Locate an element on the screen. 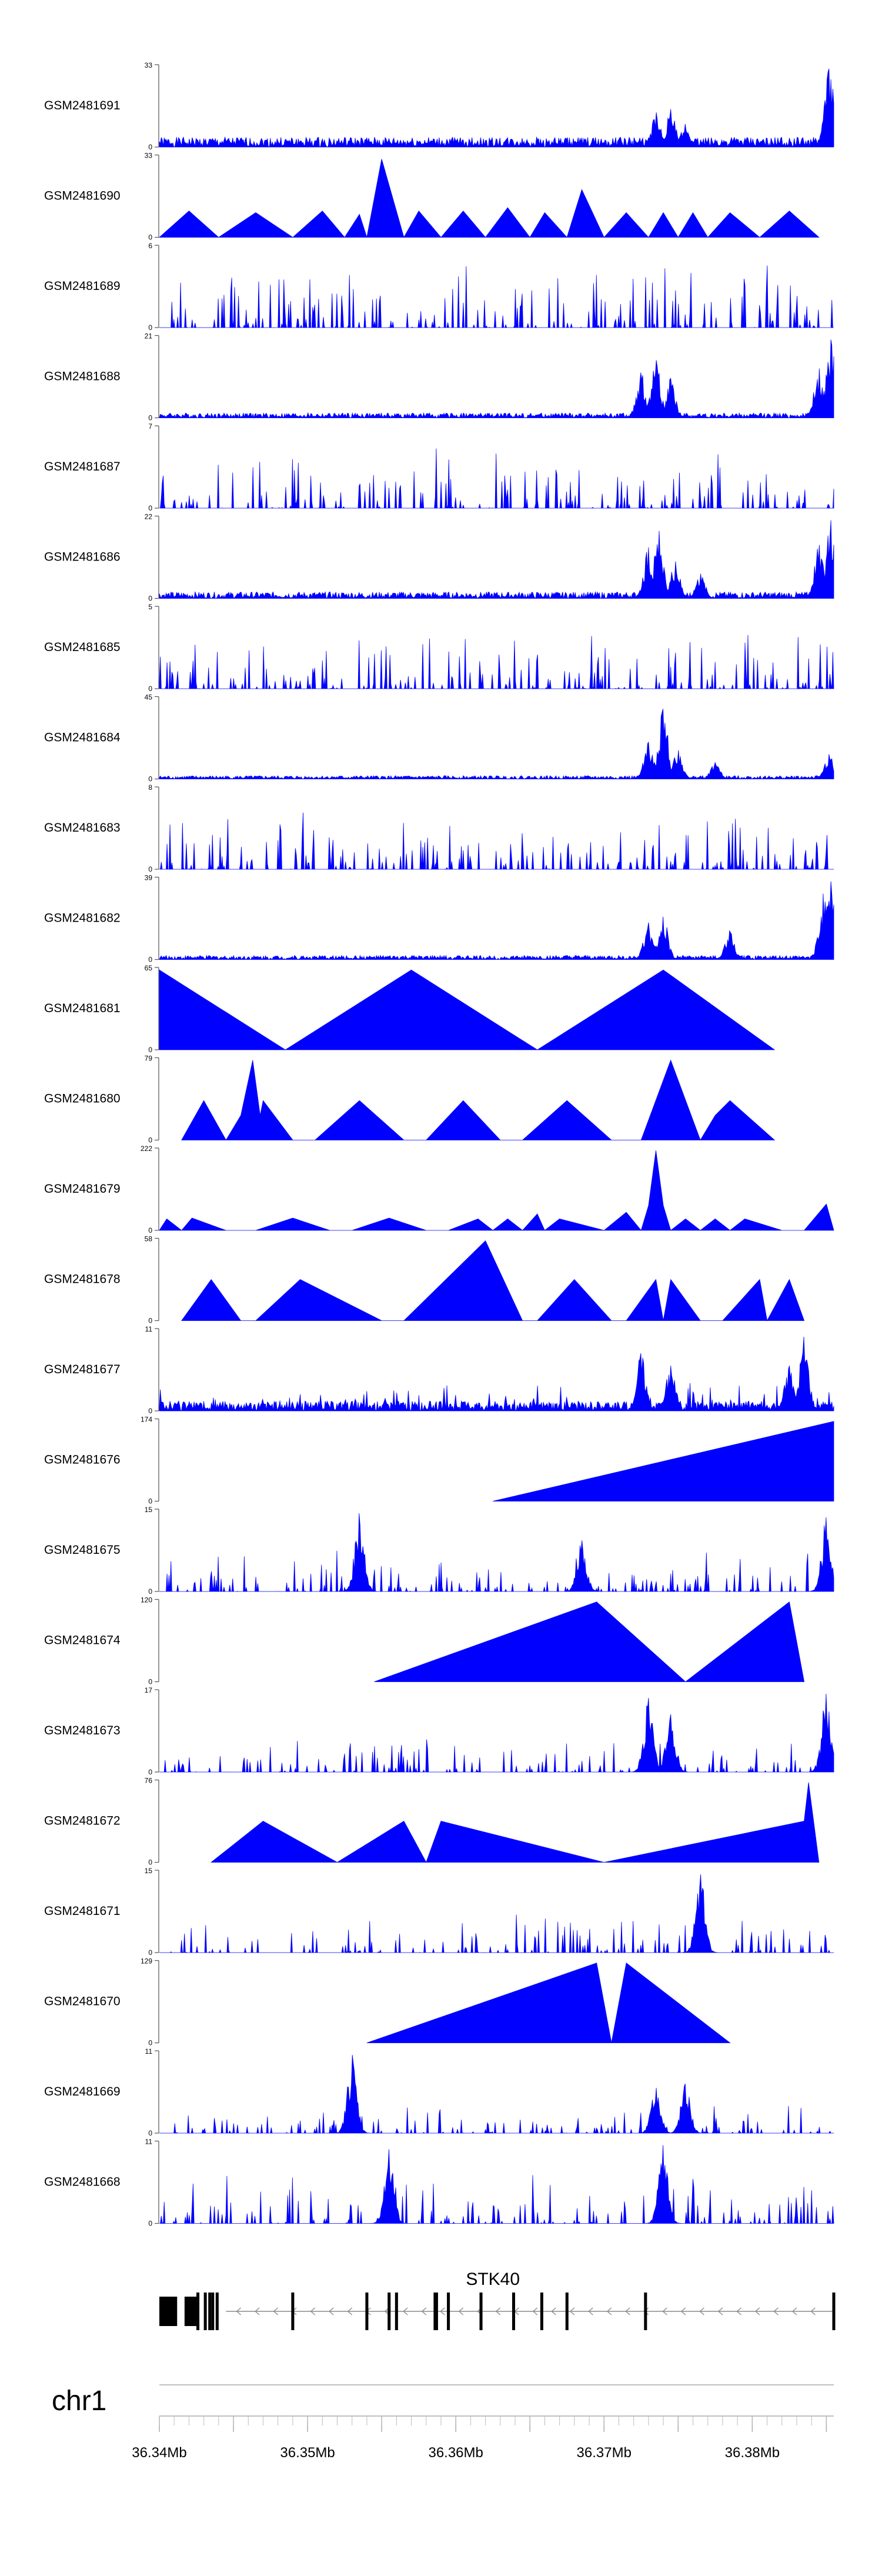 This screenshot has height=2576, width=882. track-GSM2481673: GSM2481673 17 0 is located at coordinates (439, 1731).